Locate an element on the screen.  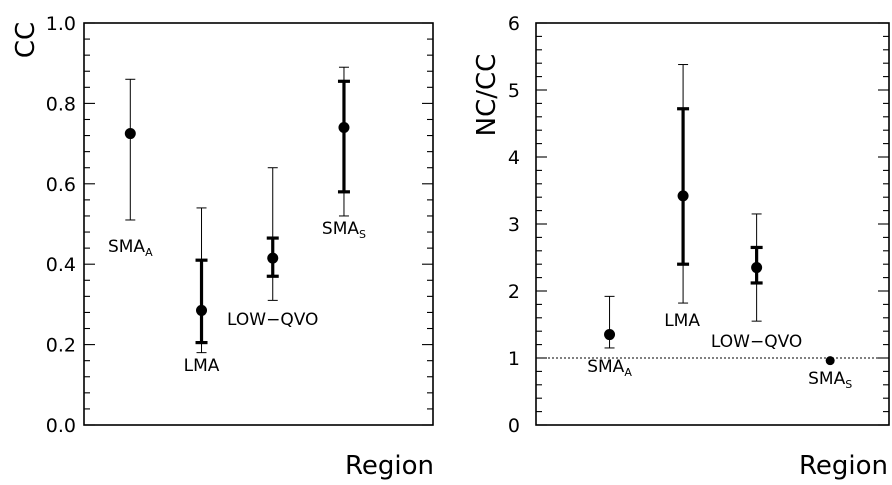
y-tick-label: 3 is located at coordinates (514, 225).